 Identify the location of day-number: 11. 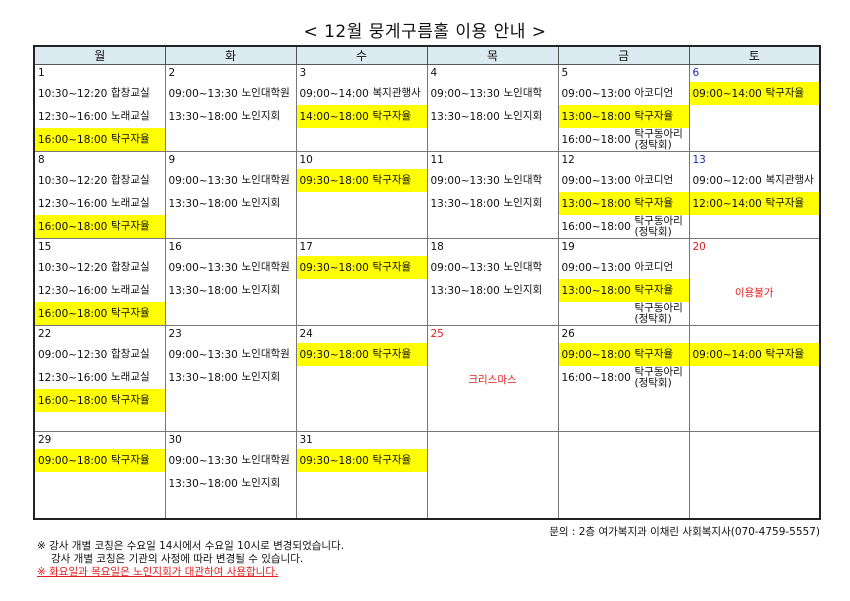
(437, 160).